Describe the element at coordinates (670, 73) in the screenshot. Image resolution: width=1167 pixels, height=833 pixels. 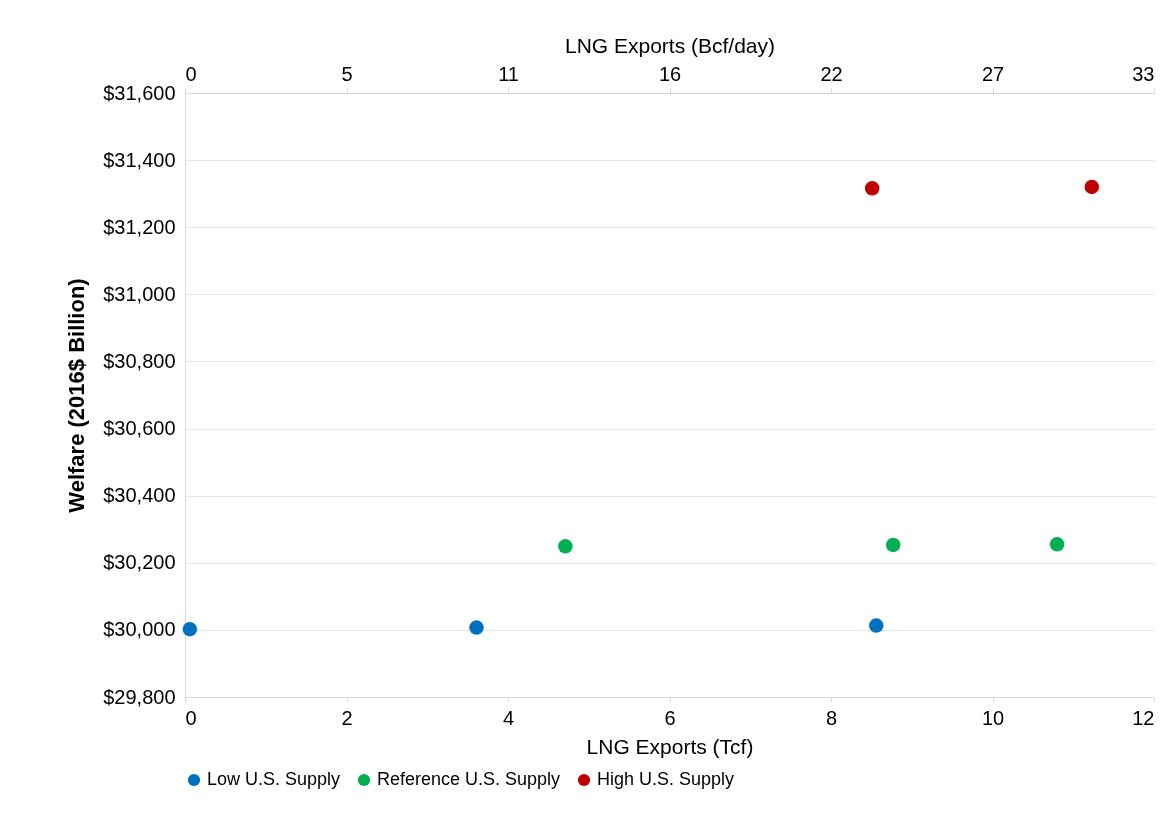
I see `x2-tick-label: 16` at that location.